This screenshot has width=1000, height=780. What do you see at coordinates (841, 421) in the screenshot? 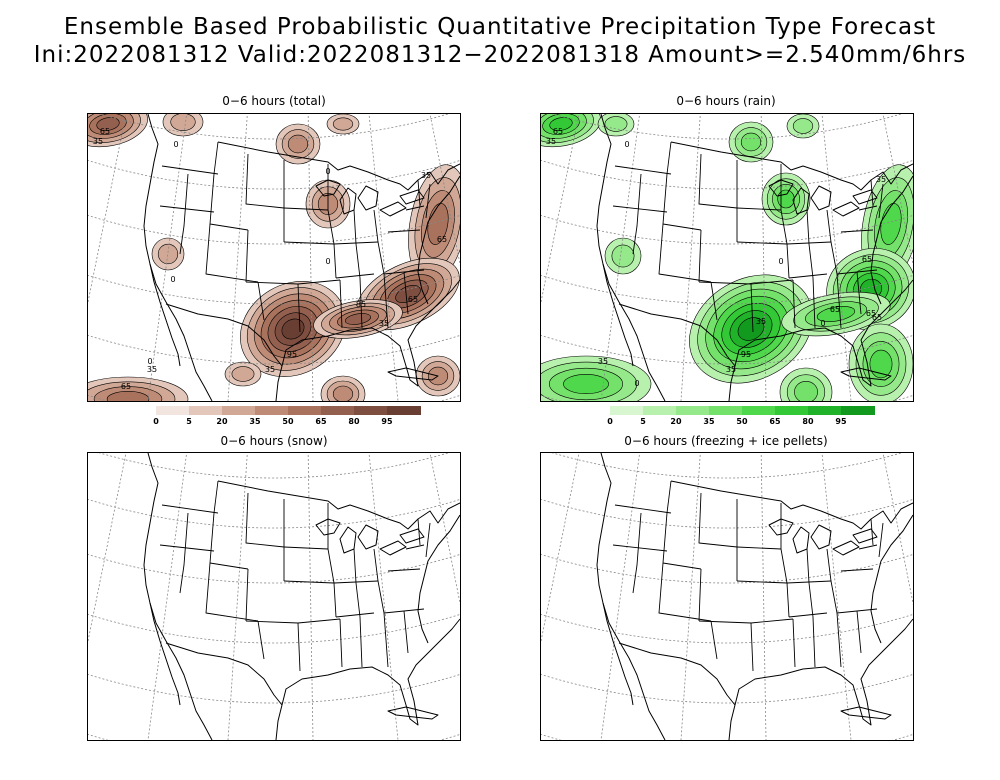
I see `rain-colorbar-tick-label: 95` at bounding box center [841, 421].